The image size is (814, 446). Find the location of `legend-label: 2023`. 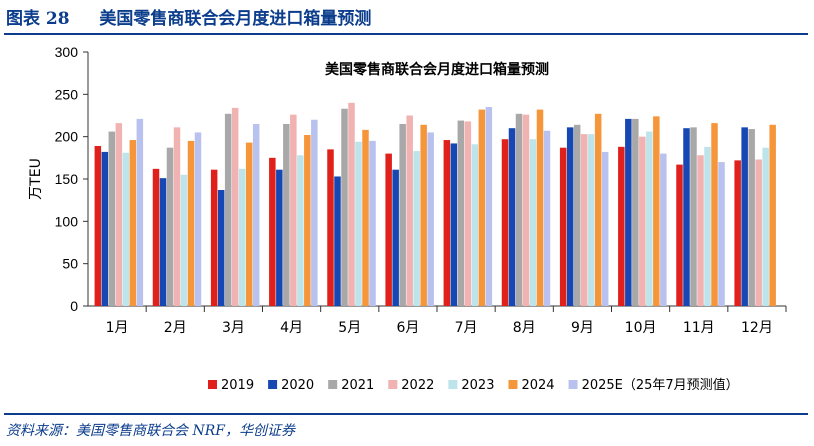

legend-label: 2023 is located at coordinates (477, 385).